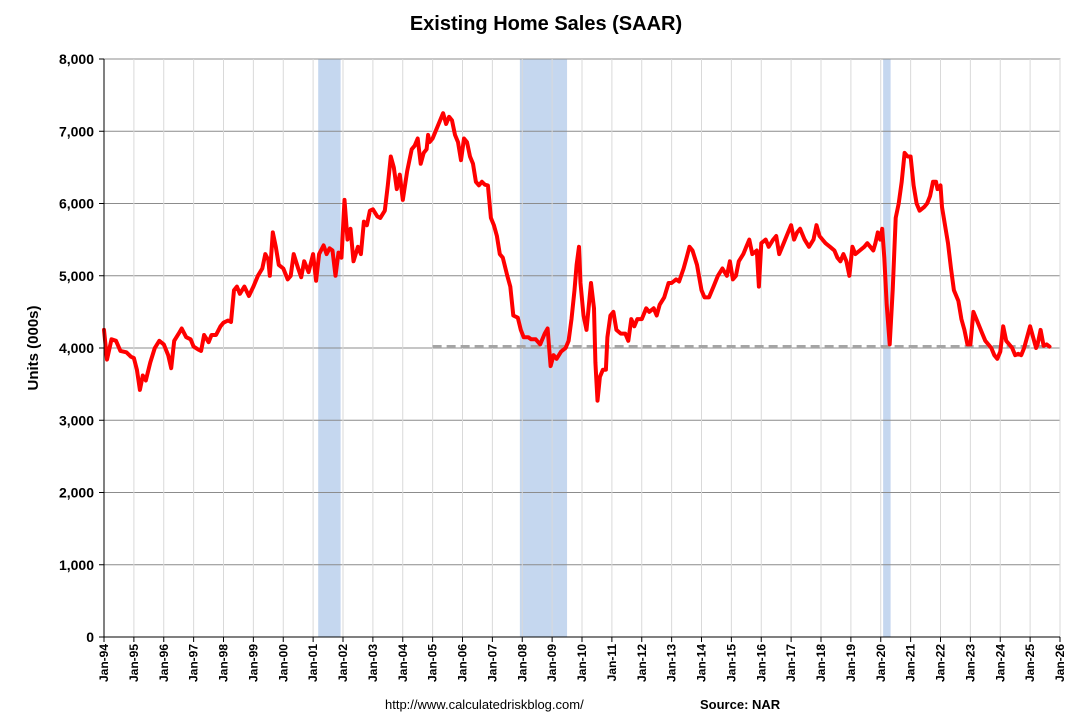 This screenshot has width=1082, height=722. What do you see at coordinates (373, 663) in the screenshot?
I see `x-tick-label: Jan-03` at bounding box center [373, 663].